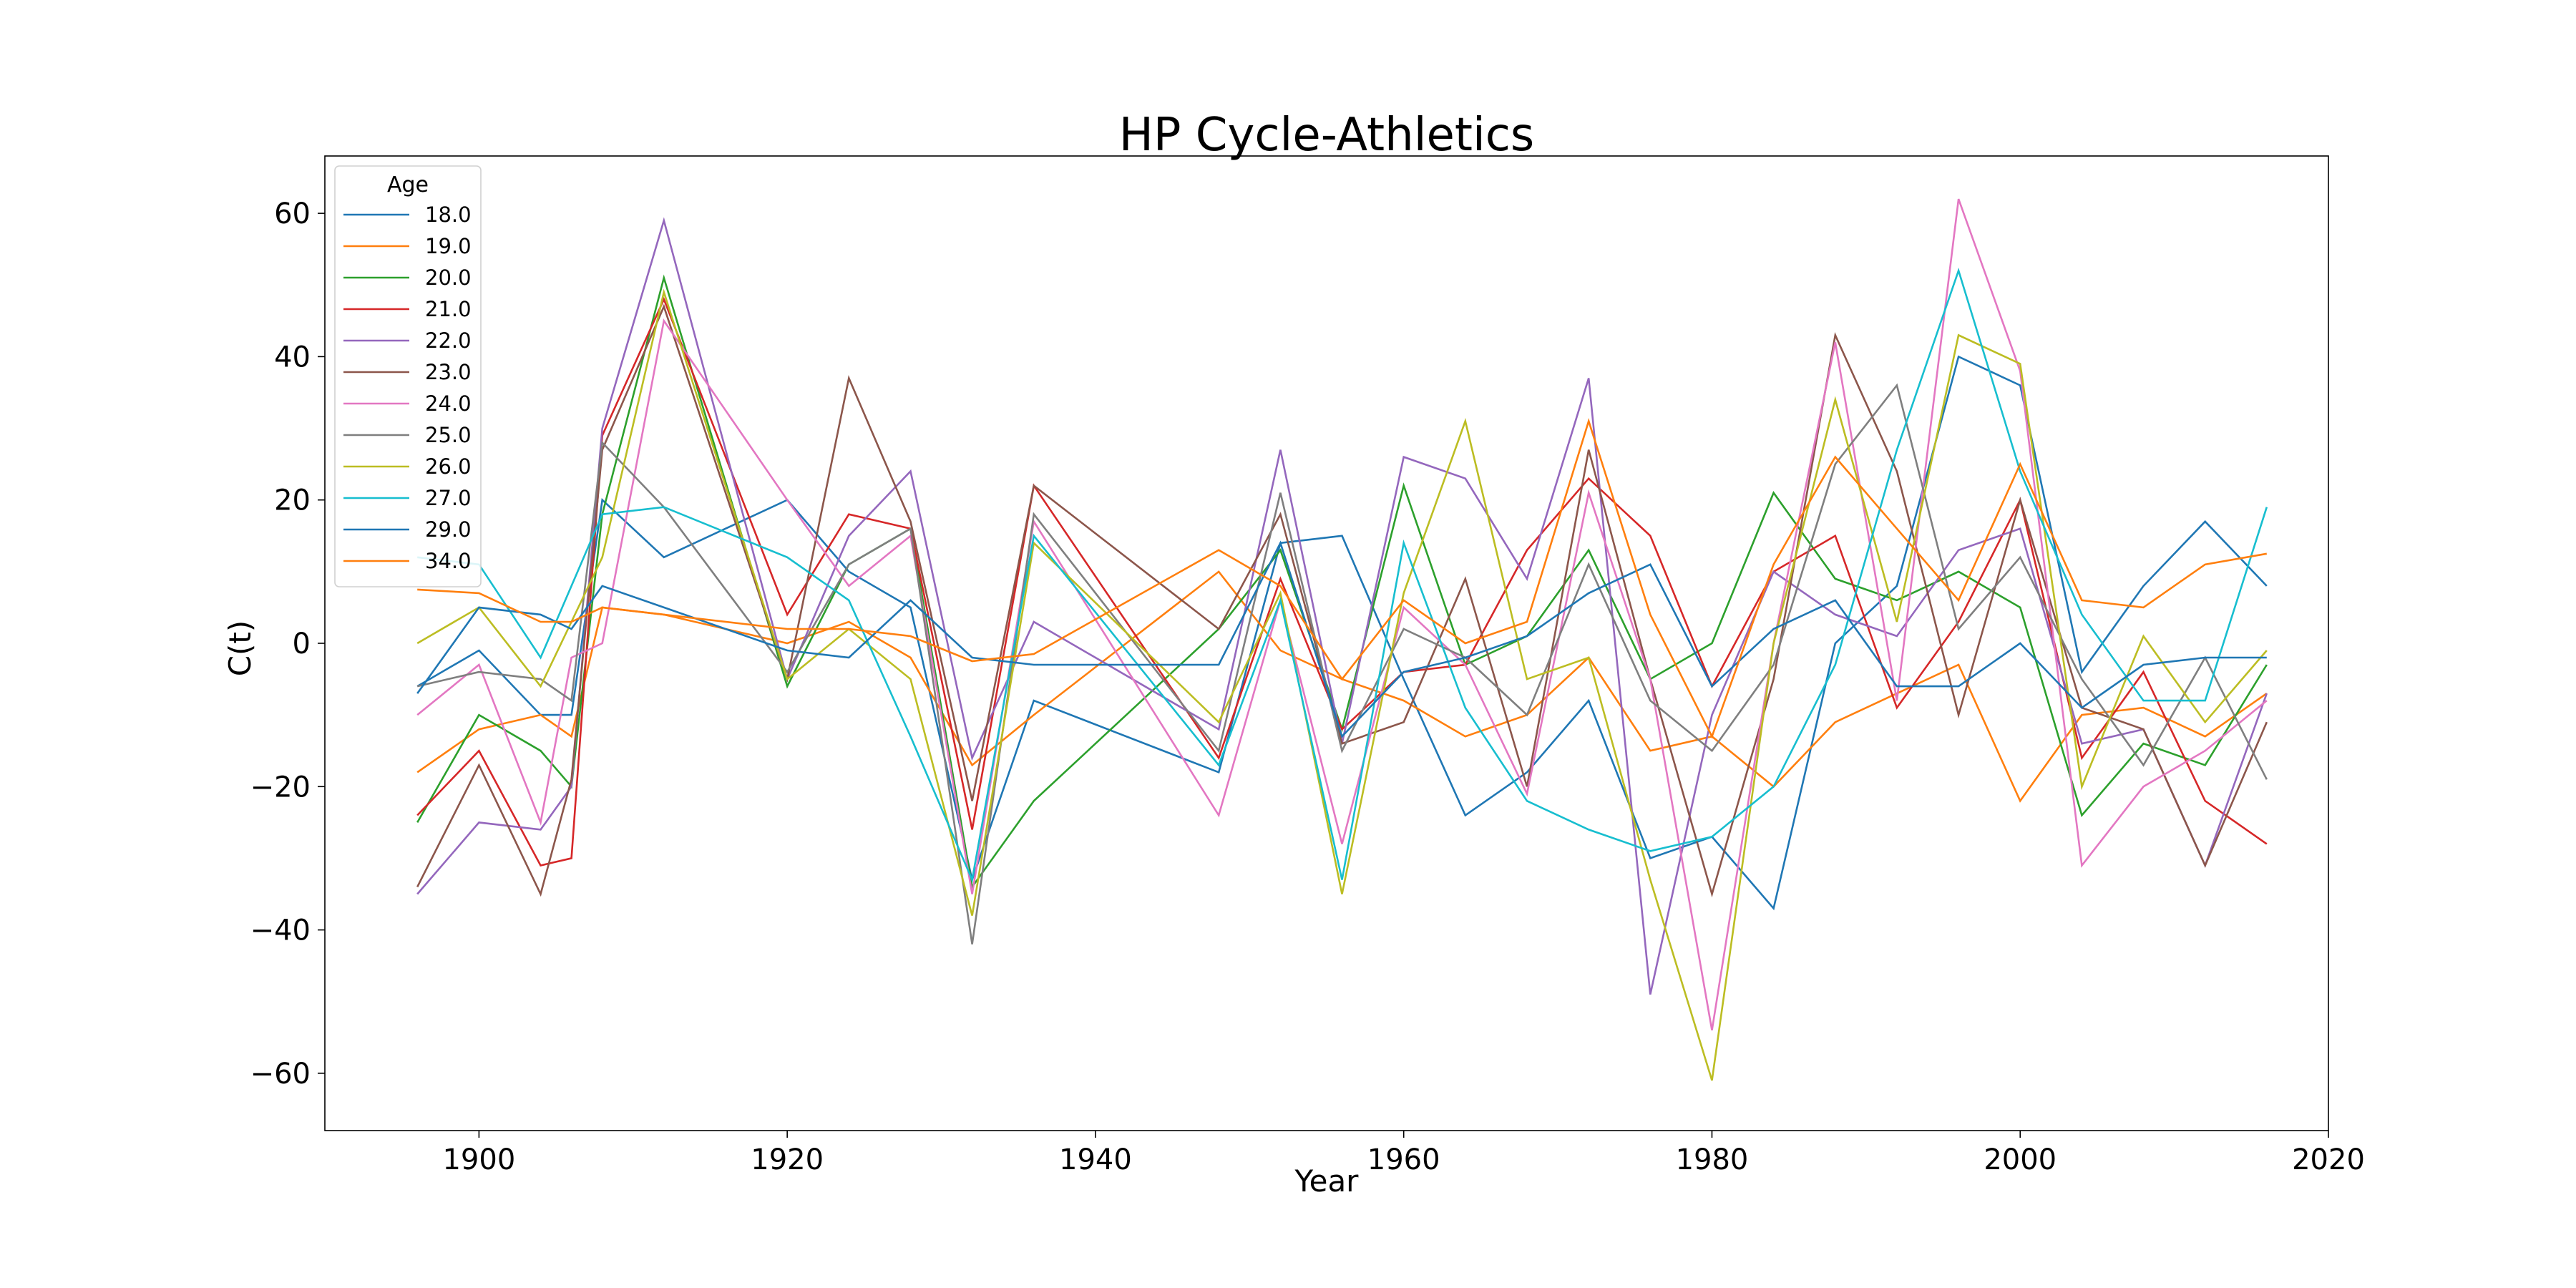  I want to click on legend-label: 22.0, so click(448, 340).